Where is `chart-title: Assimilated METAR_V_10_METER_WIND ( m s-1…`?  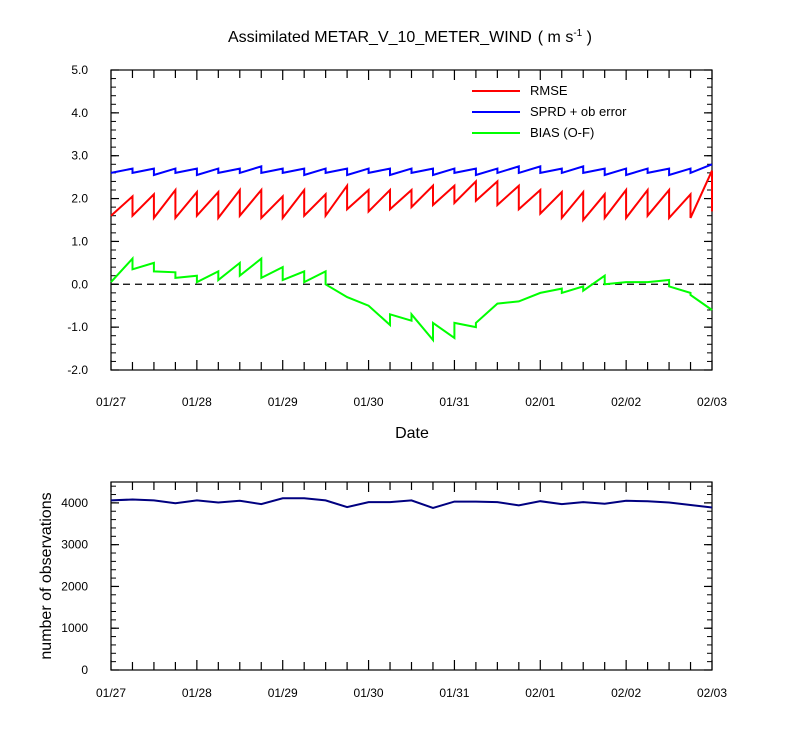 chart-title: Assimilated METAR_V_10_METER_WIND ( m s-1… is located at coordinates (410, 37).